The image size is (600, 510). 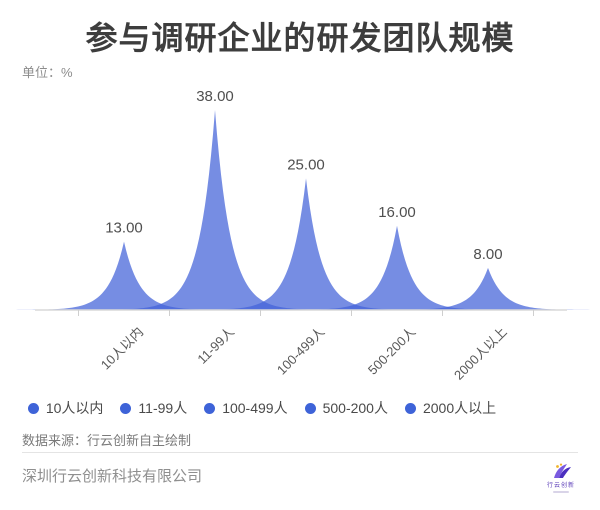 I want to click on legend-label: 11-99人, so click(x=163, y=408).